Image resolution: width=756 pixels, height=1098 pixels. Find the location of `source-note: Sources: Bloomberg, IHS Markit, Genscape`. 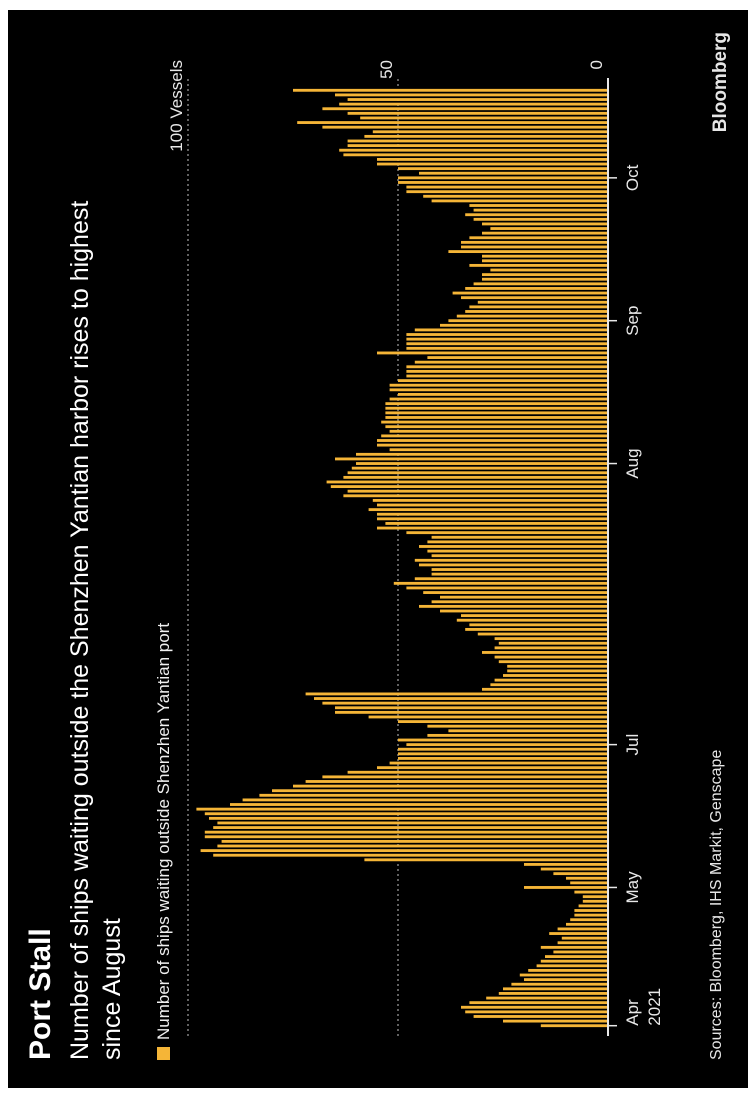

source-note: Sources: Bloomberg, IHS Markit, Genscape is located at coordinates (716, 904).